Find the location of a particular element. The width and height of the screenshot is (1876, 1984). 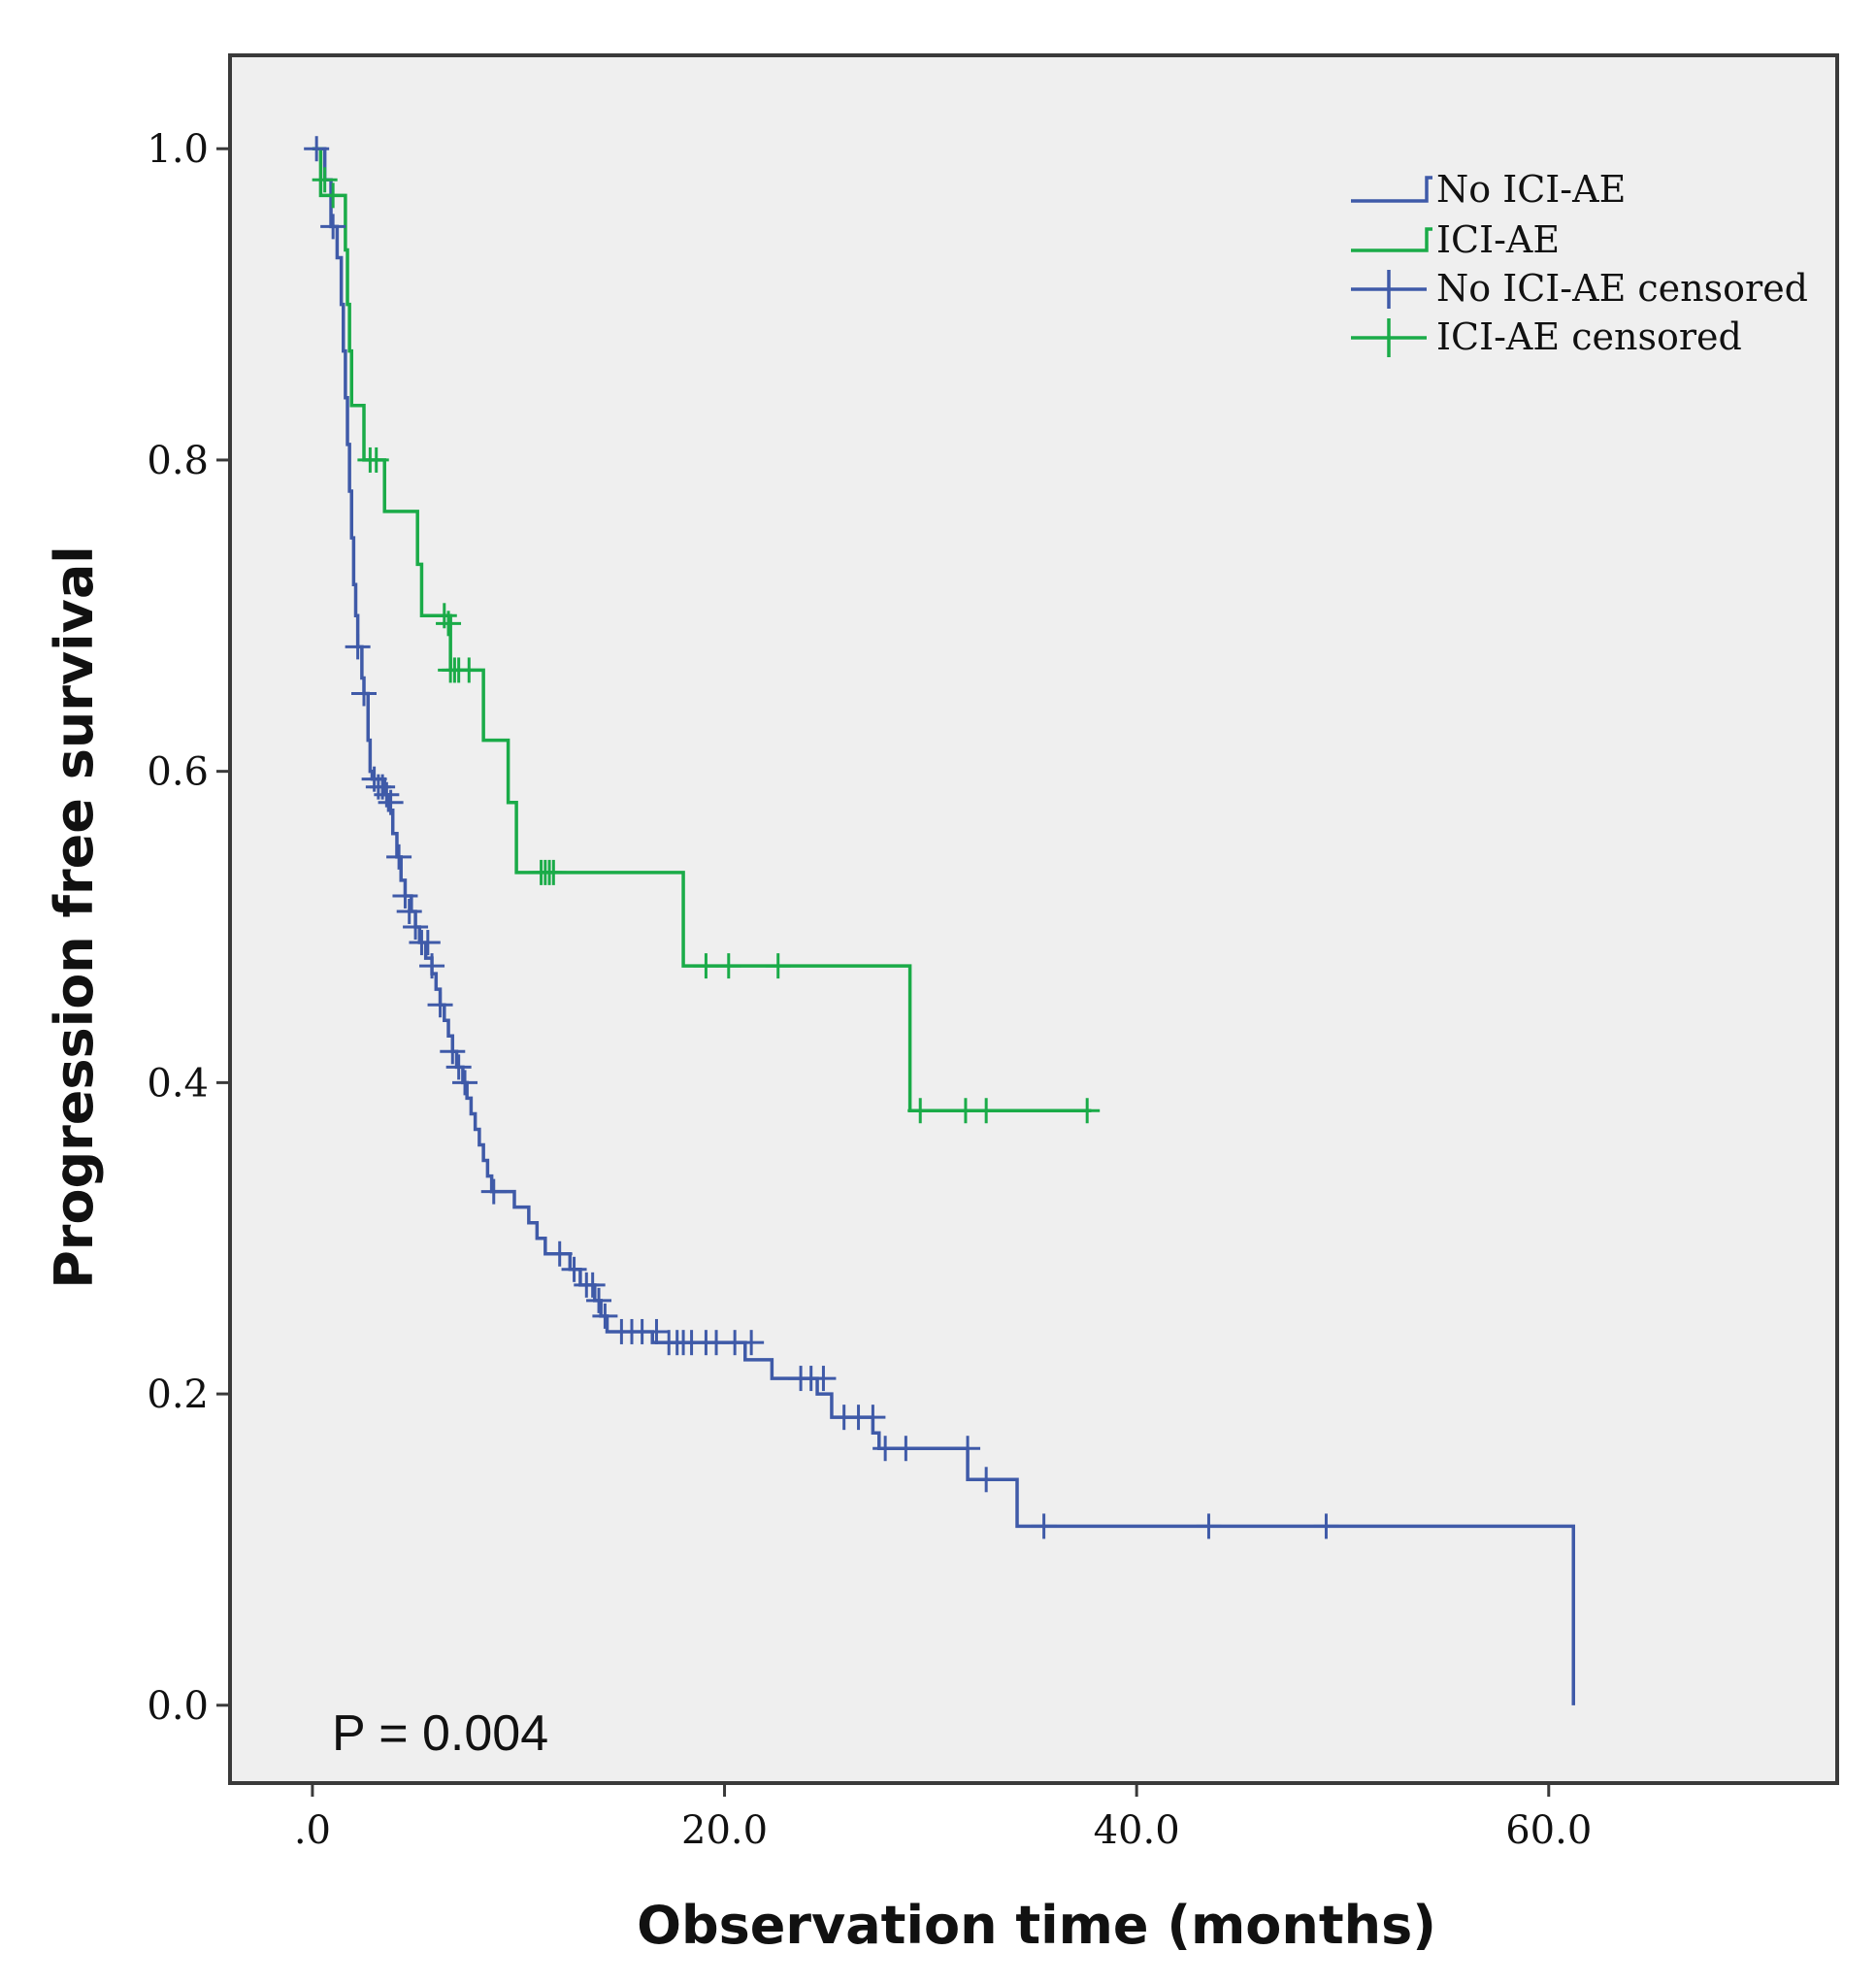

y-axis-title: Progression free survival is located at coordinates (74, 917).